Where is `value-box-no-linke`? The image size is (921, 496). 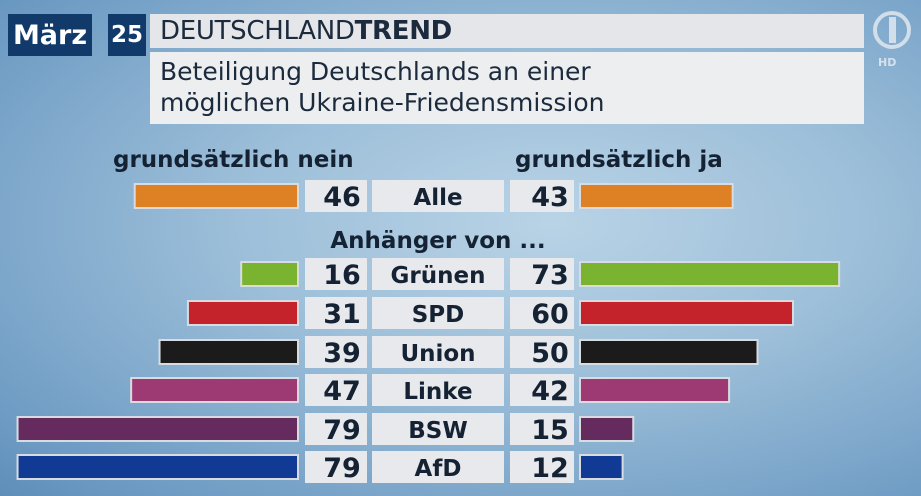
value-box-no-linke is located at coordinates (336, 390).